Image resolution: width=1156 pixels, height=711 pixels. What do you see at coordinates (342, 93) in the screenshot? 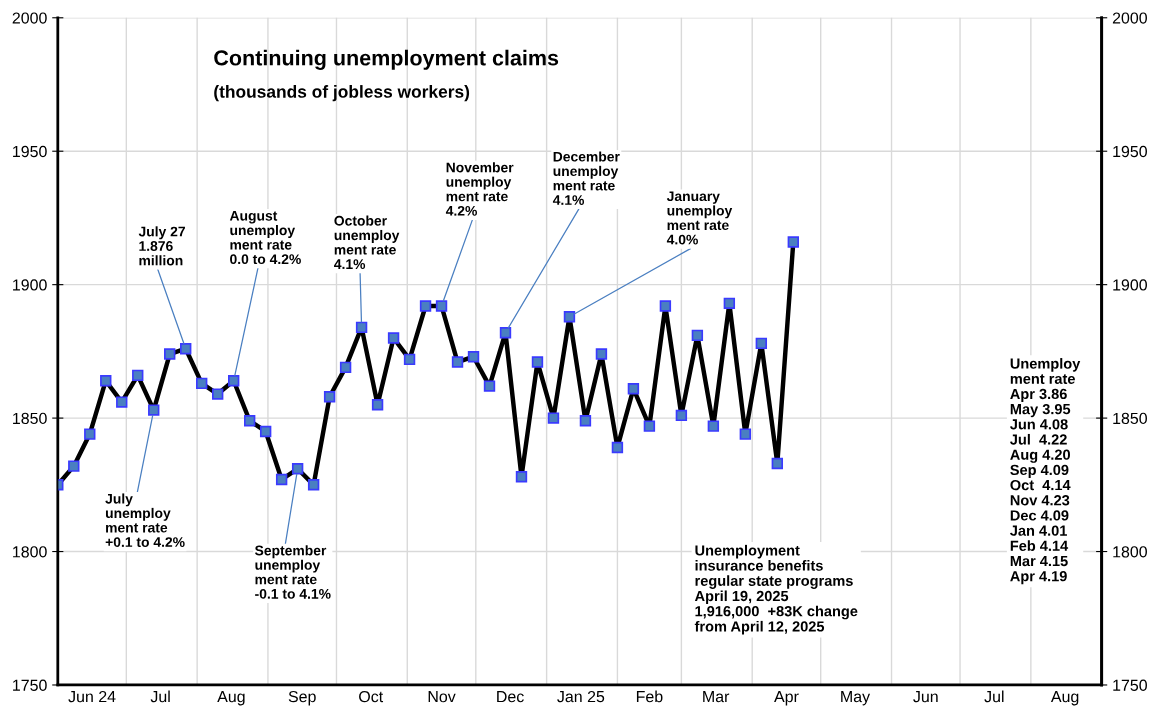
I see `text: (thousands of jobless workers)` at bounding box center [342, 93].